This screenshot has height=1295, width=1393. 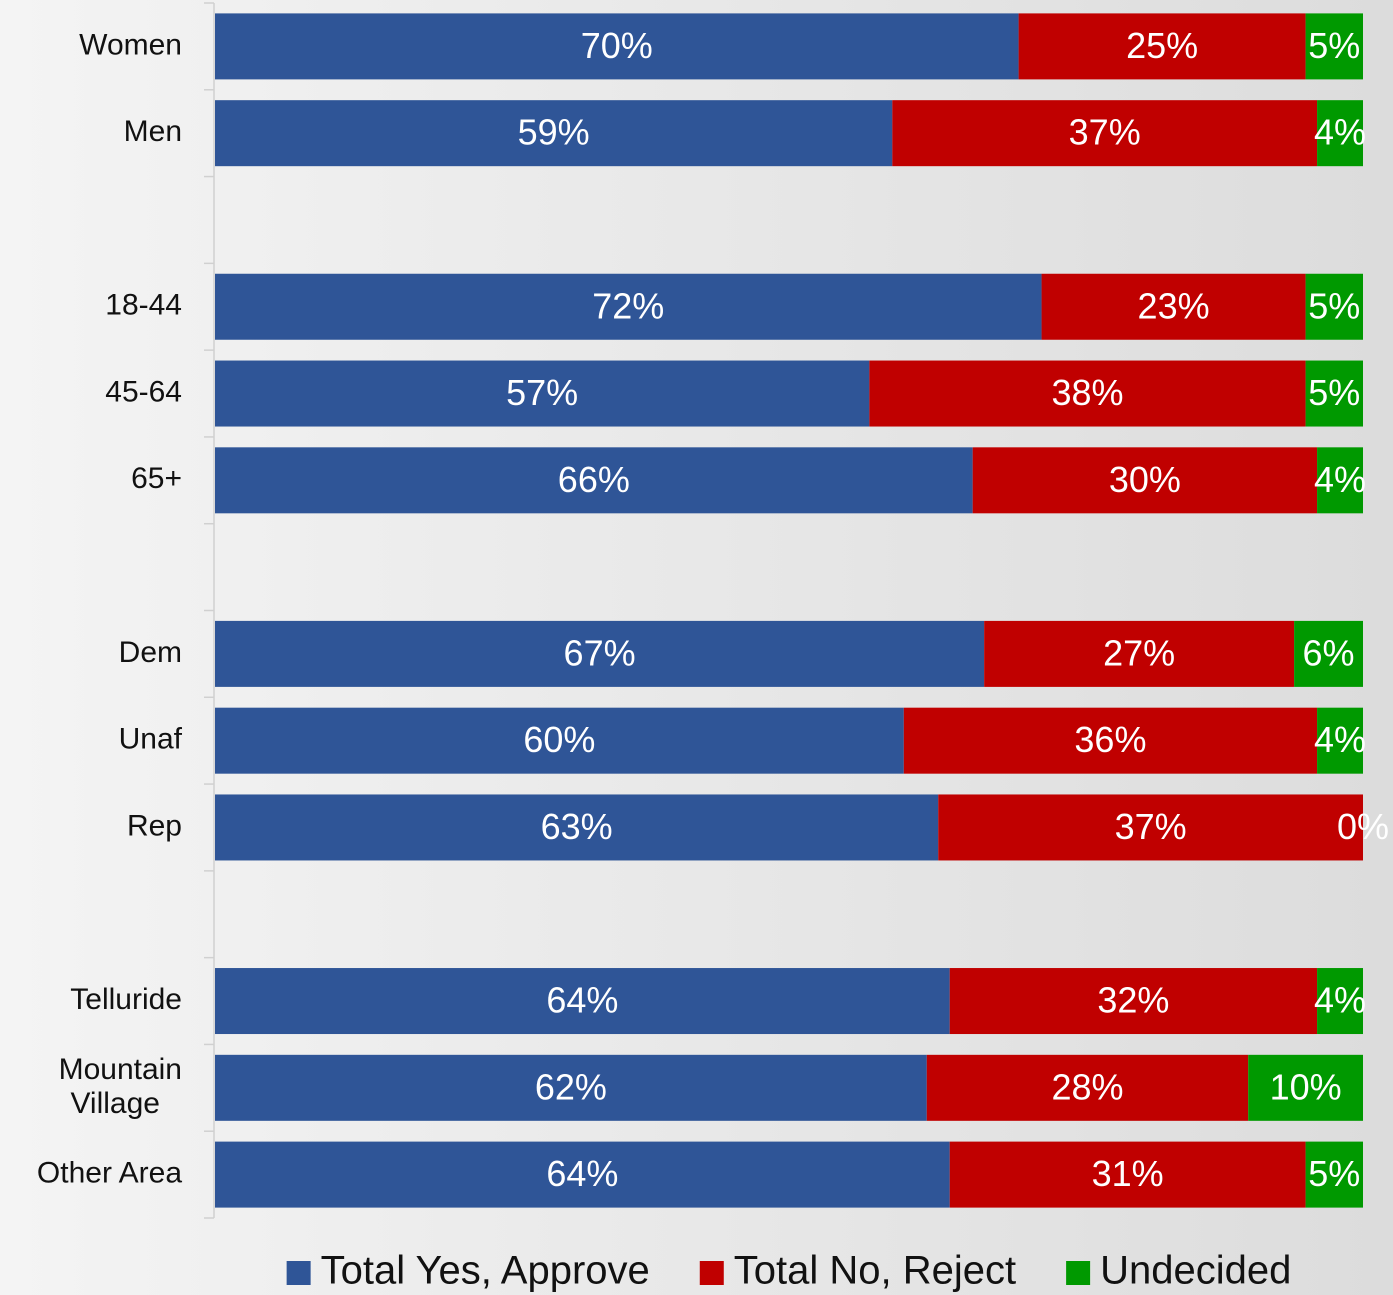 I want to click on value-label: 0%, so click(x=1363, y=826).